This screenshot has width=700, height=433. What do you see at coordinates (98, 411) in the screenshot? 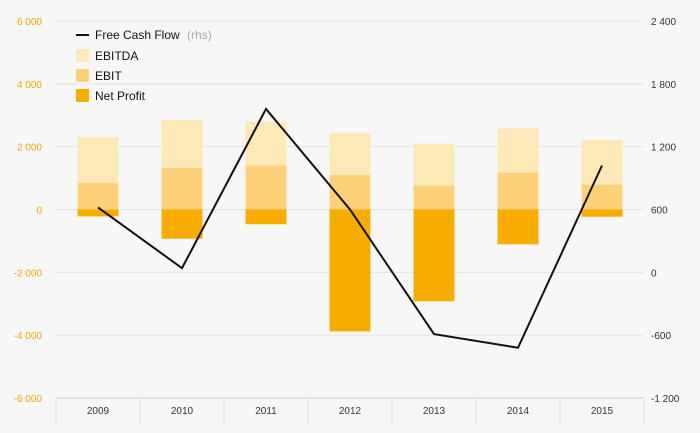
I see `x-tick-label: 2009` at bounding box center [98, 411].